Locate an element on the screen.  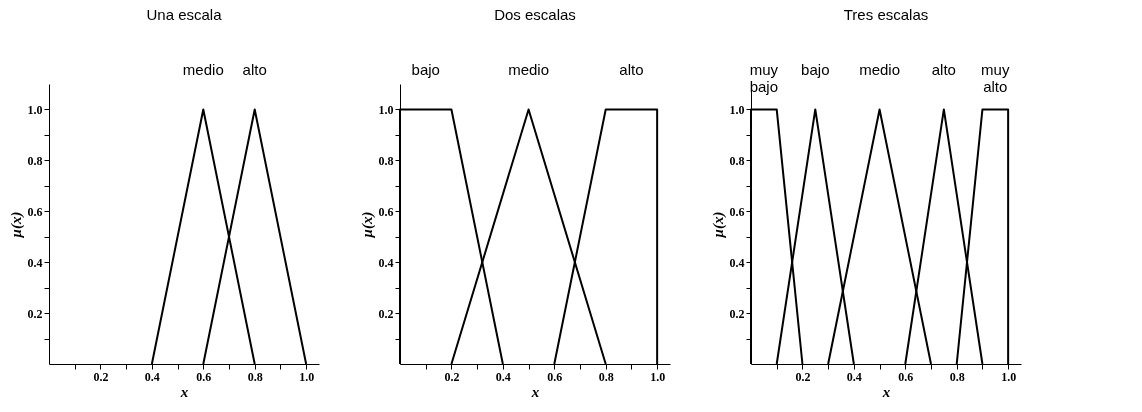
chart-title: Una escala is located at coordinates (184, 14).